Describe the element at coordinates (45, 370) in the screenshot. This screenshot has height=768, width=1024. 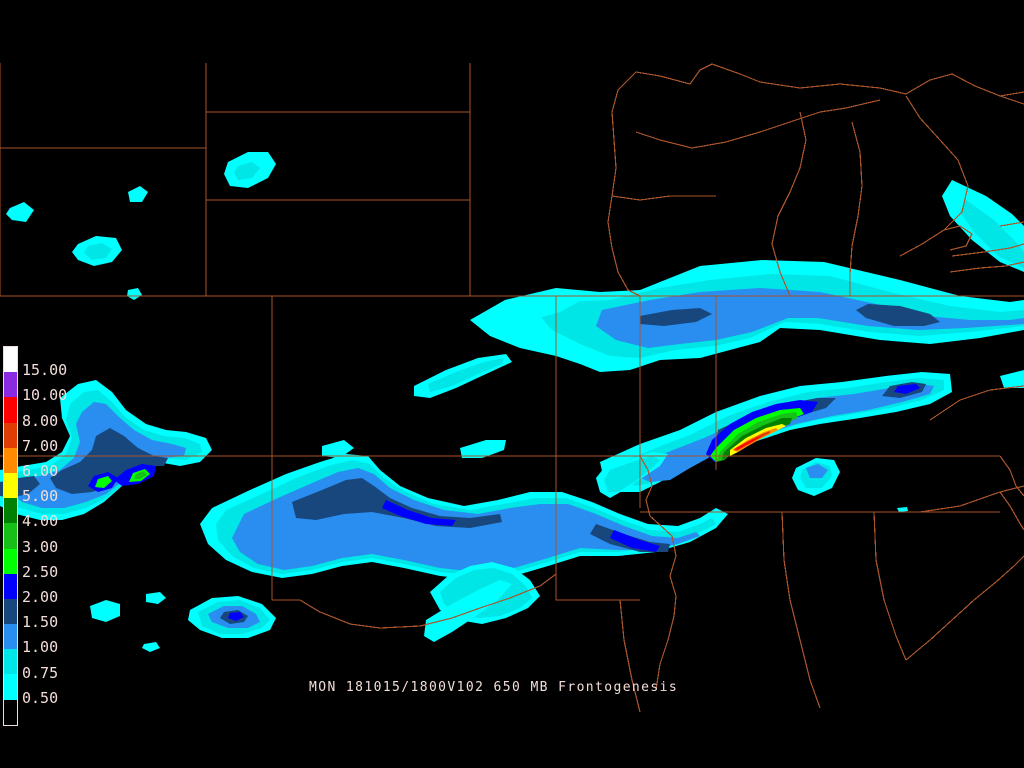
I see `colorbar-label-15p00: 15.00` at that location.